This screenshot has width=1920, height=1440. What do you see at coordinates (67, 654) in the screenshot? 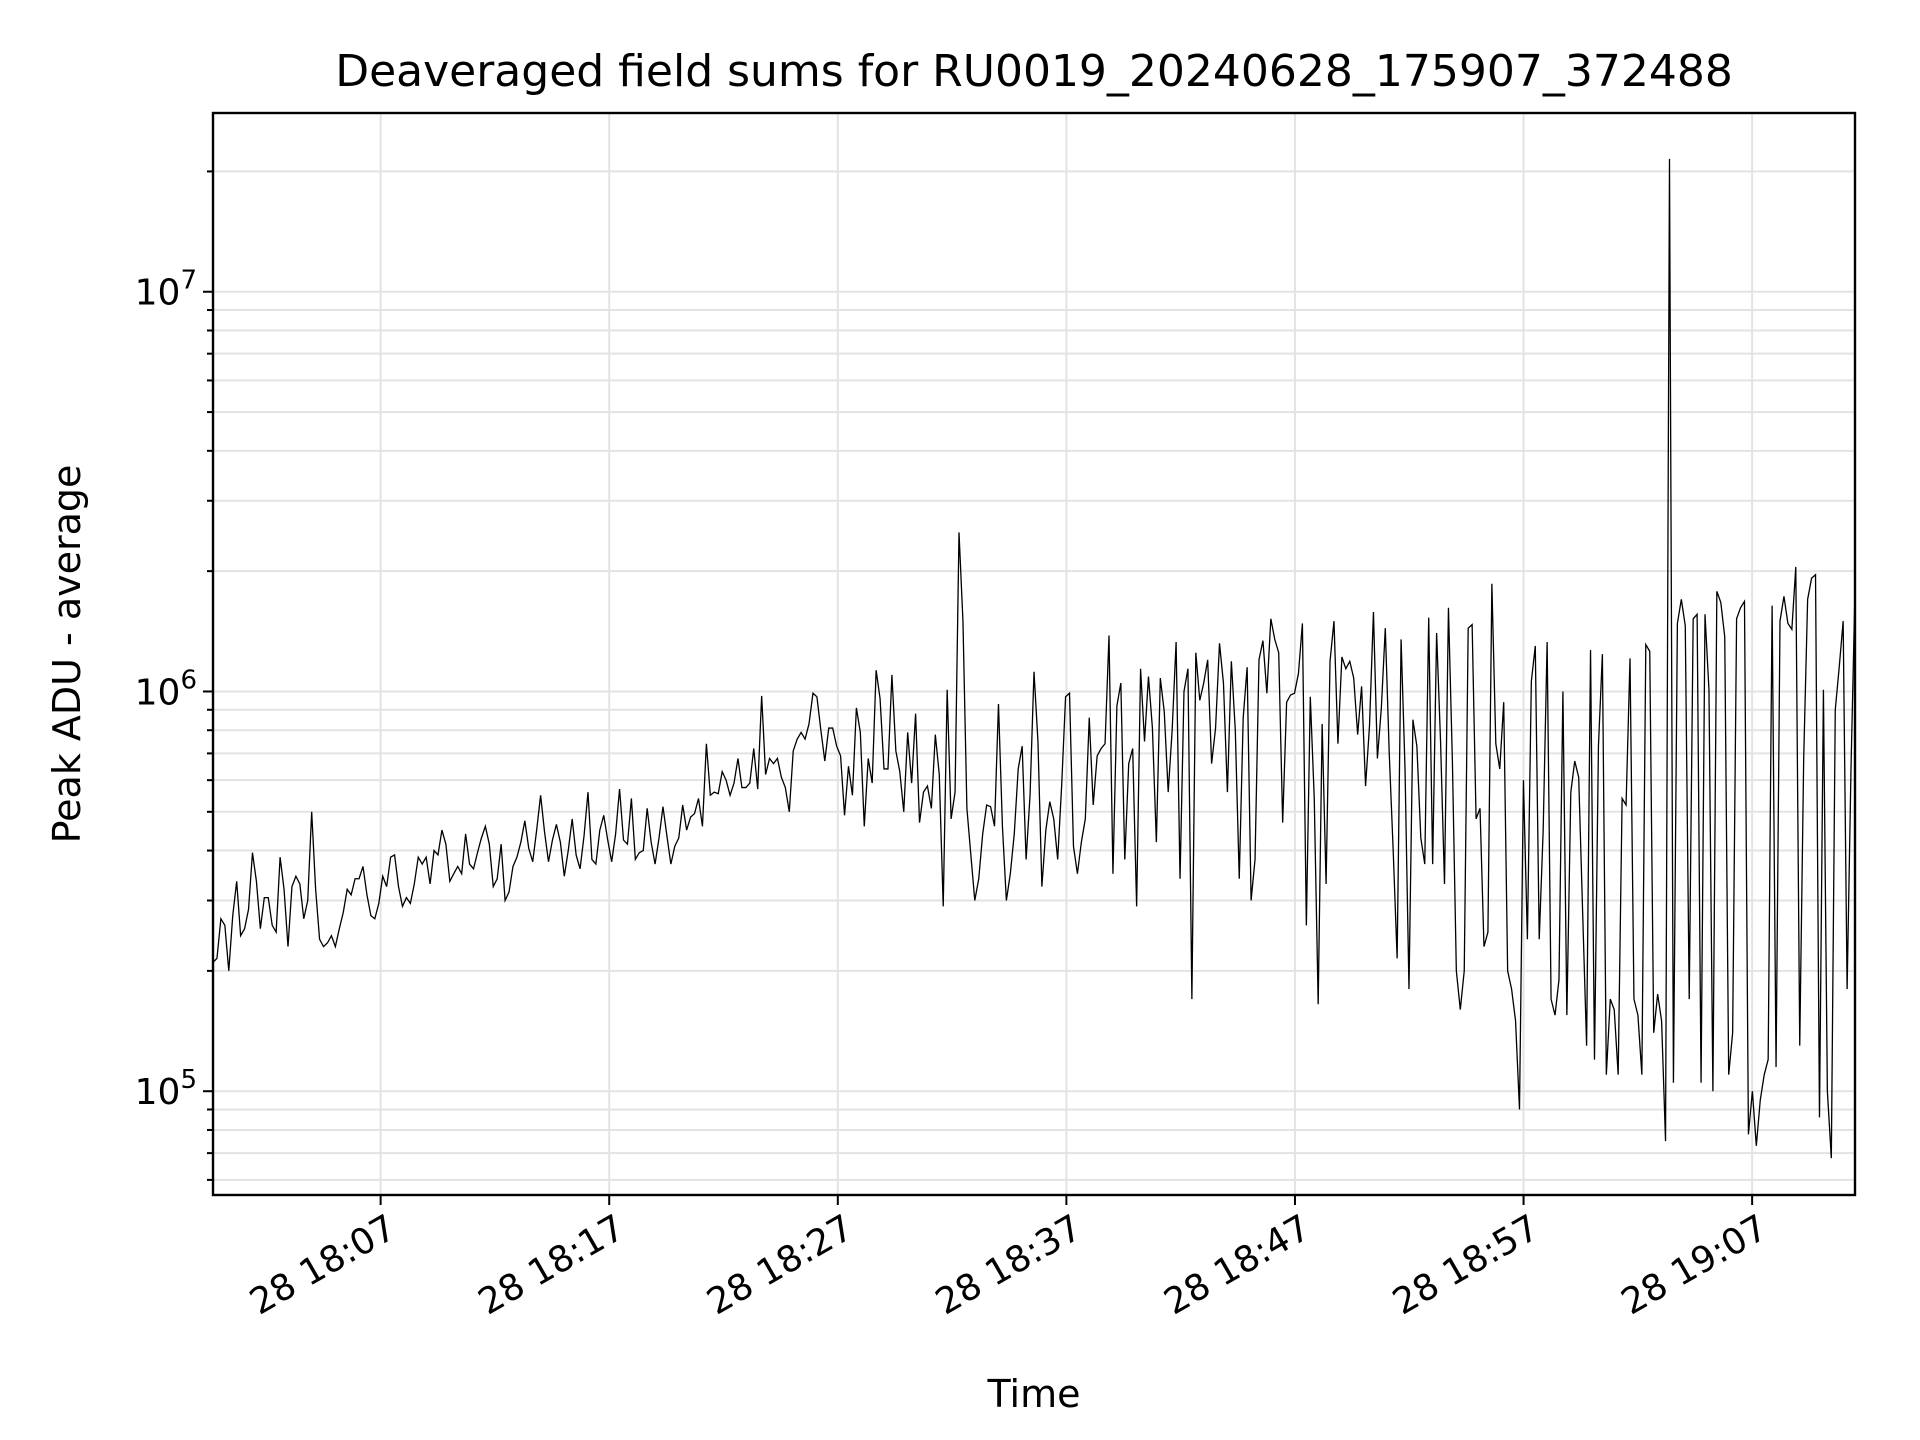
I see `y-axis-label: Peak ADU - average` at bounding box center [67, 654].